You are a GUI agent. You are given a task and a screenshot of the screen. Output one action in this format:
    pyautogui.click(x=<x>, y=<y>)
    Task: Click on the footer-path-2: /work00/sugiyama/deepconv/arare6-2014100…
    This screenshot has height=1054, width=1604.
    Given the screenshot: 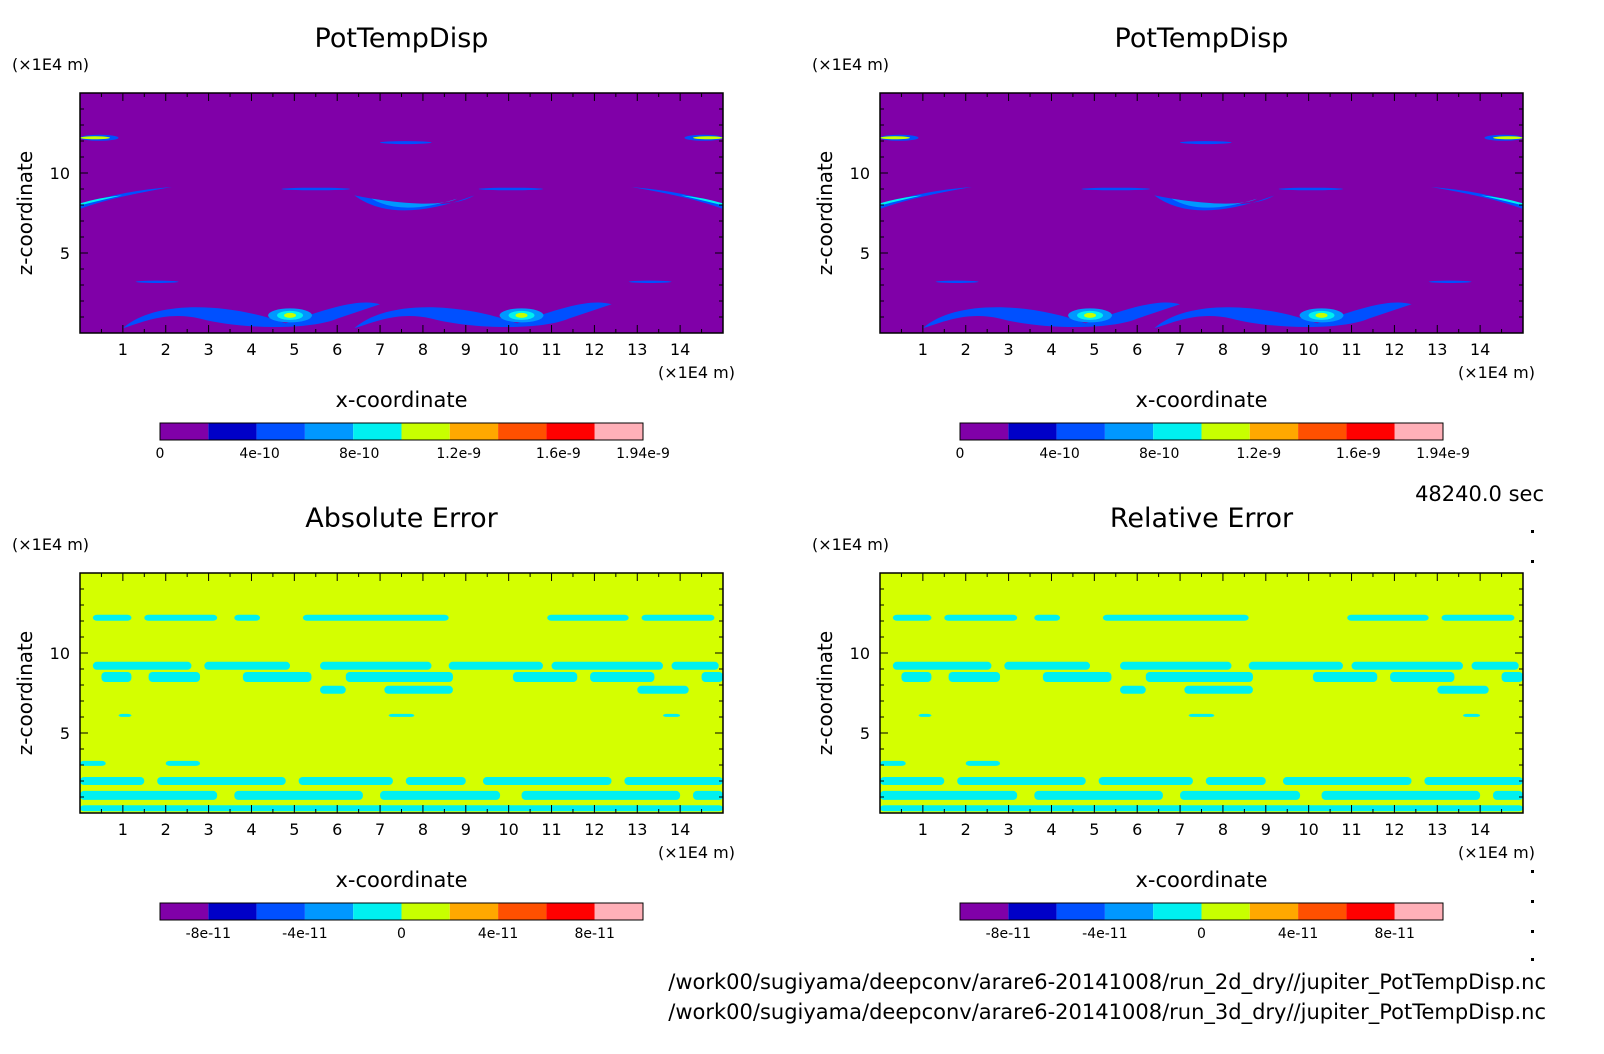 What is the action you would take?
    pyautogui.click(x=1107, y=1012)
    